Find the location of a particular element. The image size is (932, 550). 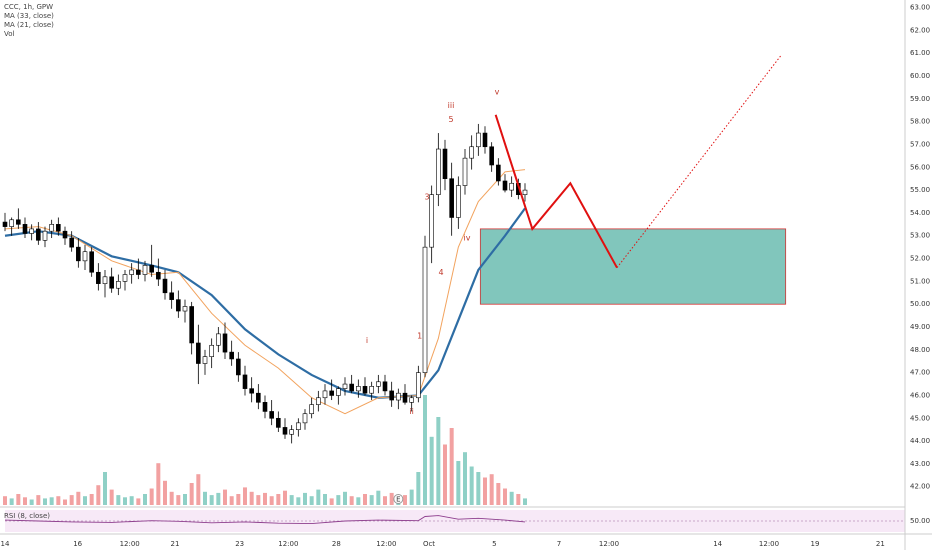

x-tick-label: 7 is located at coordinates (559, 544).